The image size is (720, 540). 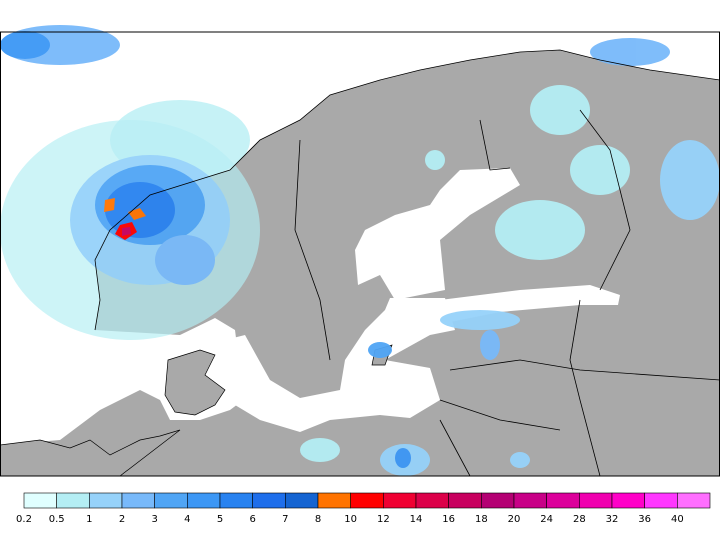 I want to click on legend-label: 36, so click(x=644, y=519).